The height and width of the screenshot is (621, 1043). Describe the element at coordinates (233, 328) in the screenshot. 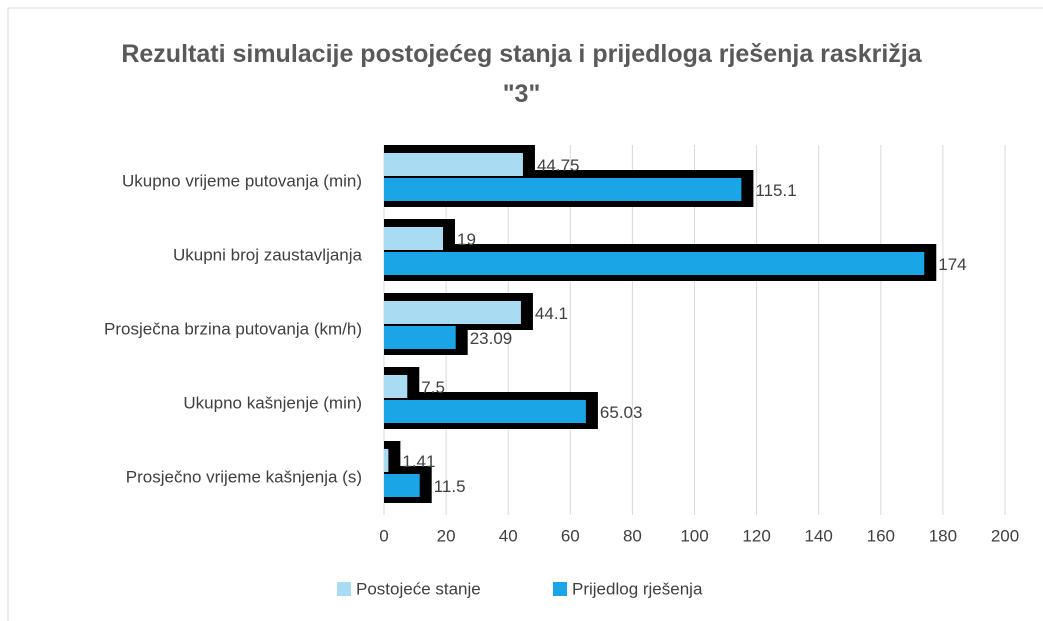

I see `y-tick-label: Prosječna brzina putovanja (km/h)` at that location.